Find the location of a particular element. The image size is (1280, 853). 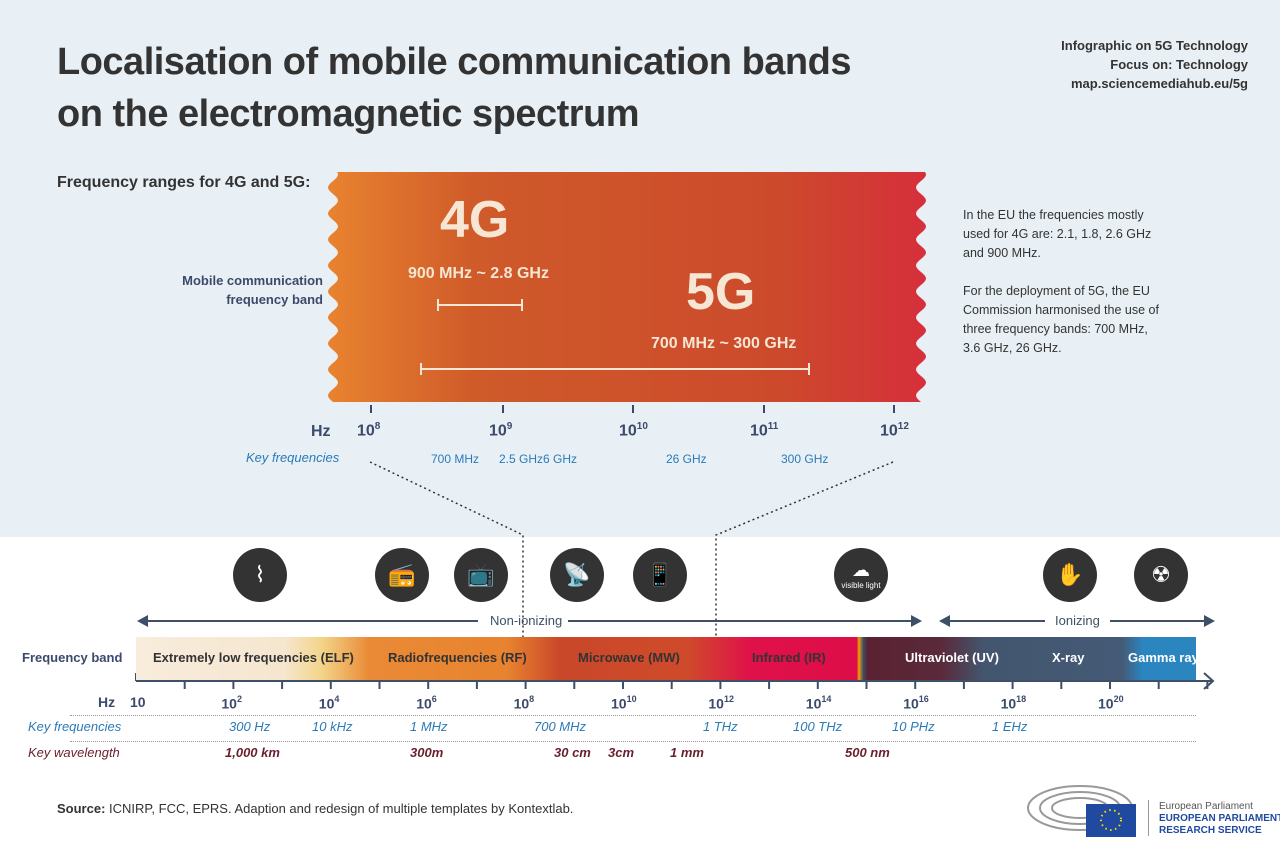

key-frequencies-label: Key frequencies is located at coordinates (75, 726).